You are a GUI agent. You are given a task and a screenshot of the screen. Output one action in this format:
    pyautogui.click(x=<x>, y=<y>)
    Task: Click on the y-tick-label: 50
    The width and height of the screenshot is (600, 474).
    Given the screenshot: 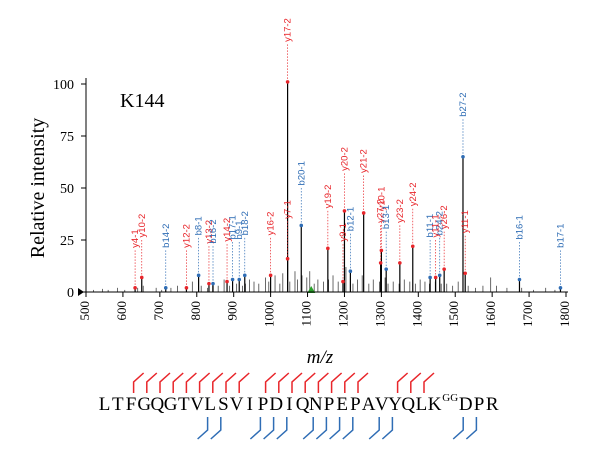 What is the action you would take?
    pyautogui.click(x=67, y=189)
    